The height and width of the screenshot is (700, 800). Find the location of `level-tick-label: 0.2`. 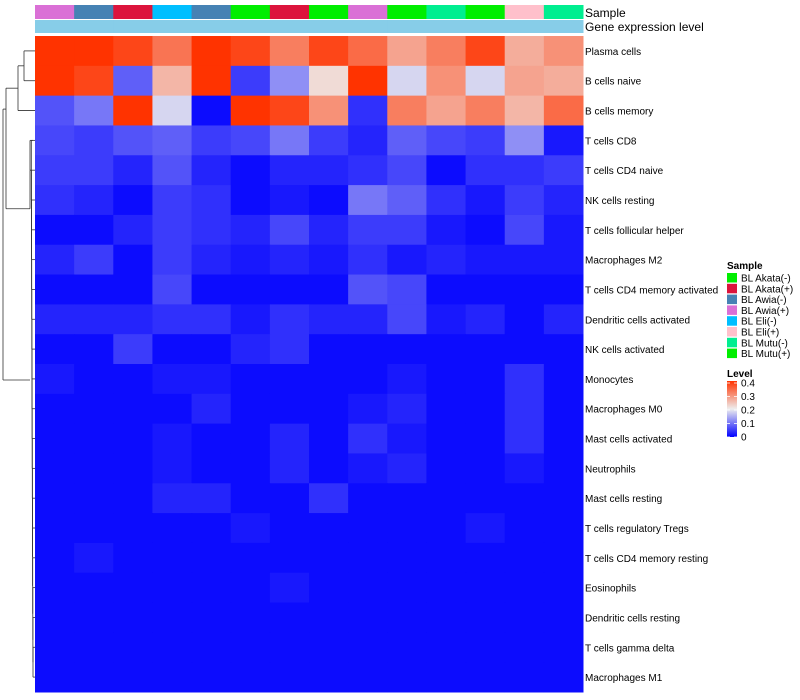

level-tick-label: 0.2 is located at coordinates (748, 411).